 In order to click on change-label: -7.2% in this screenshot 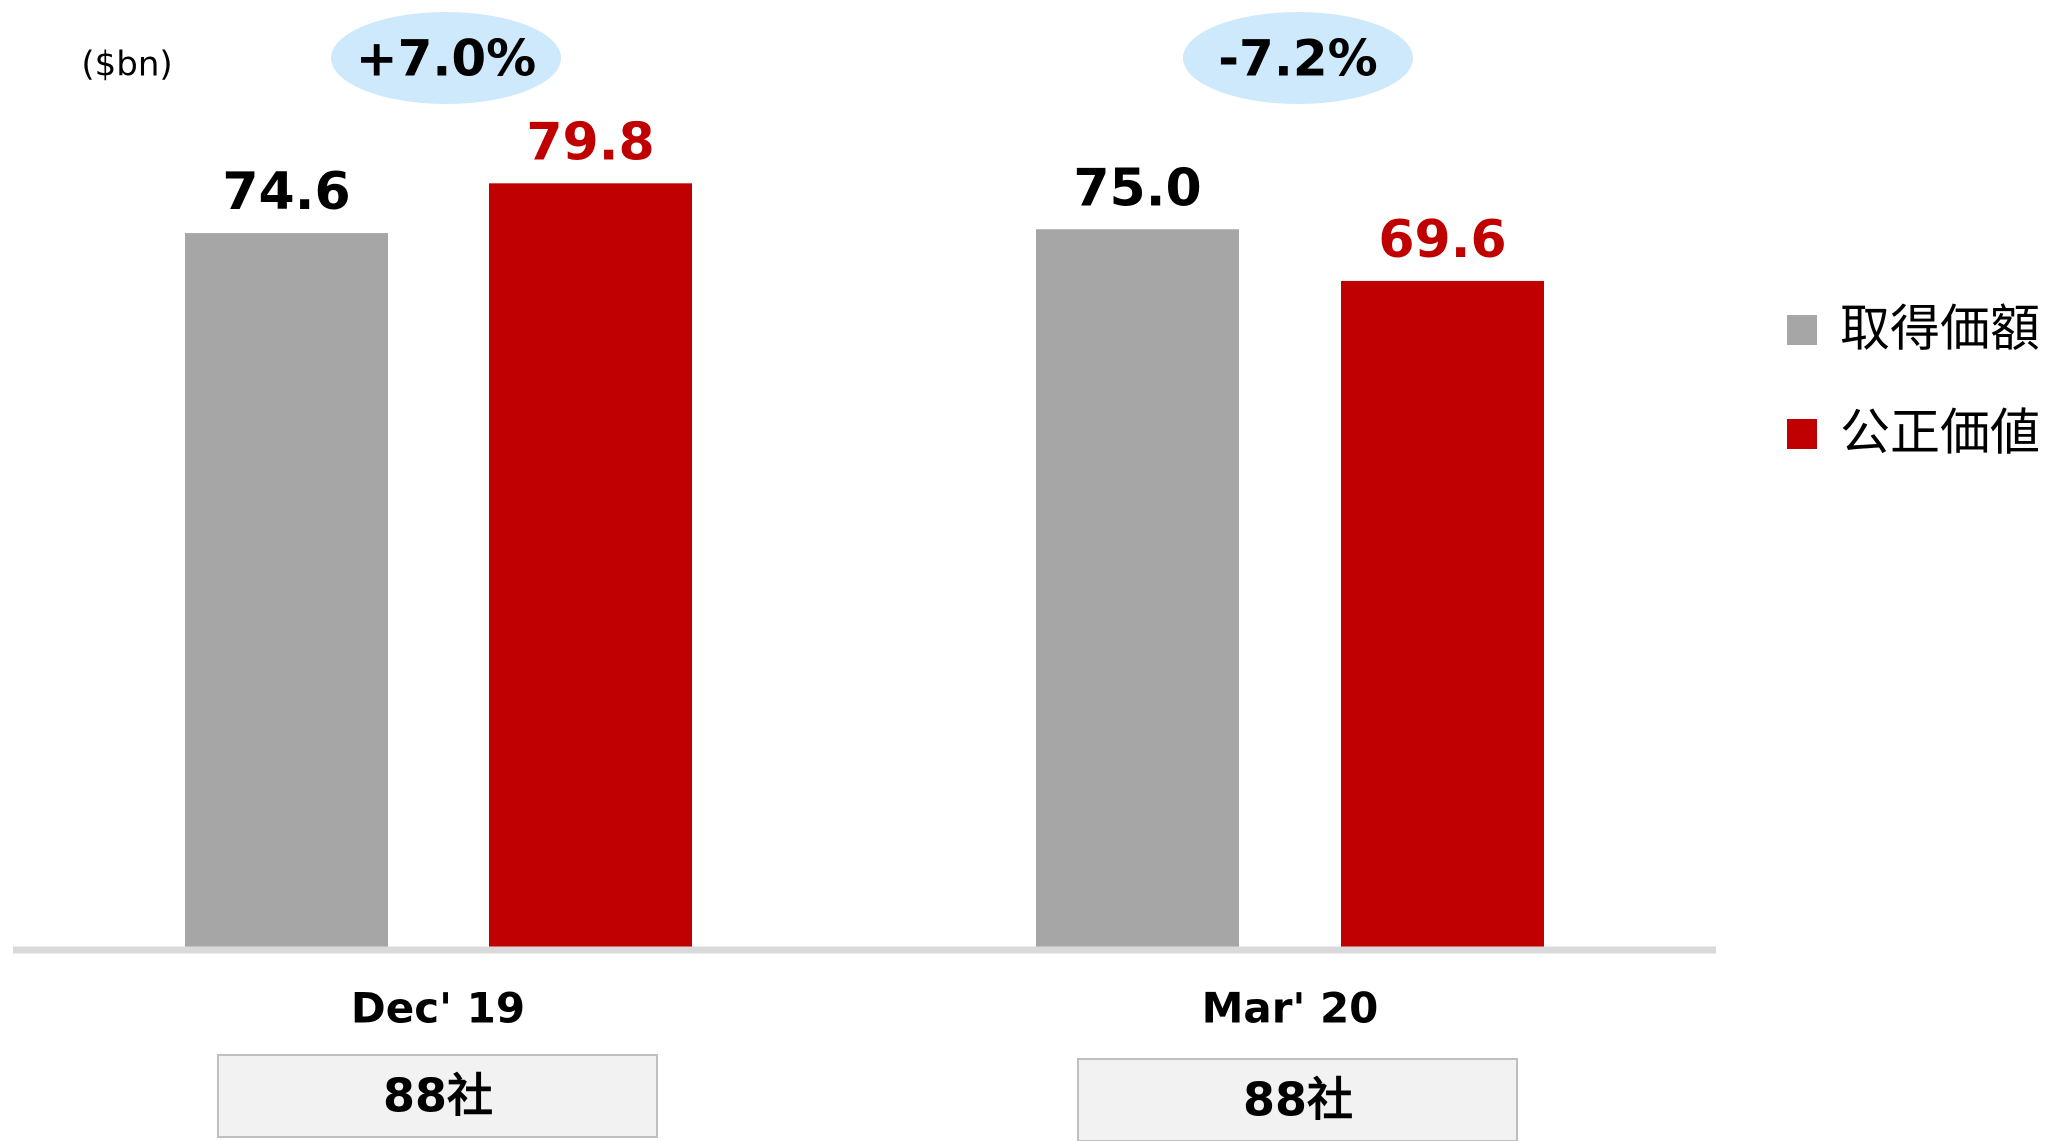, I will do `click(1297, 59)`.